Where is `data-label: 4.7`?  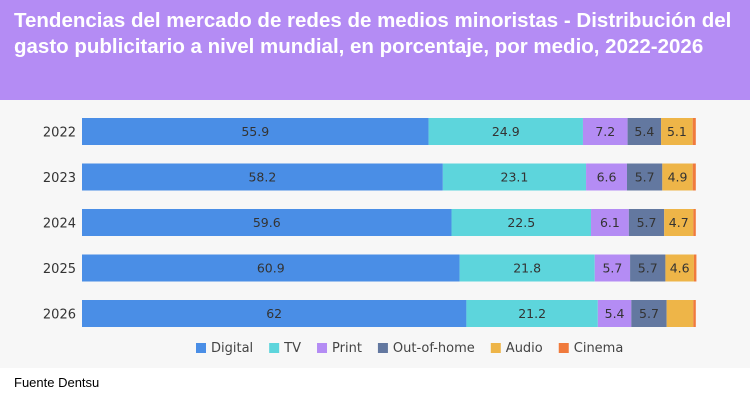 data-label: 4.7 is located at coordinates (679, 222).